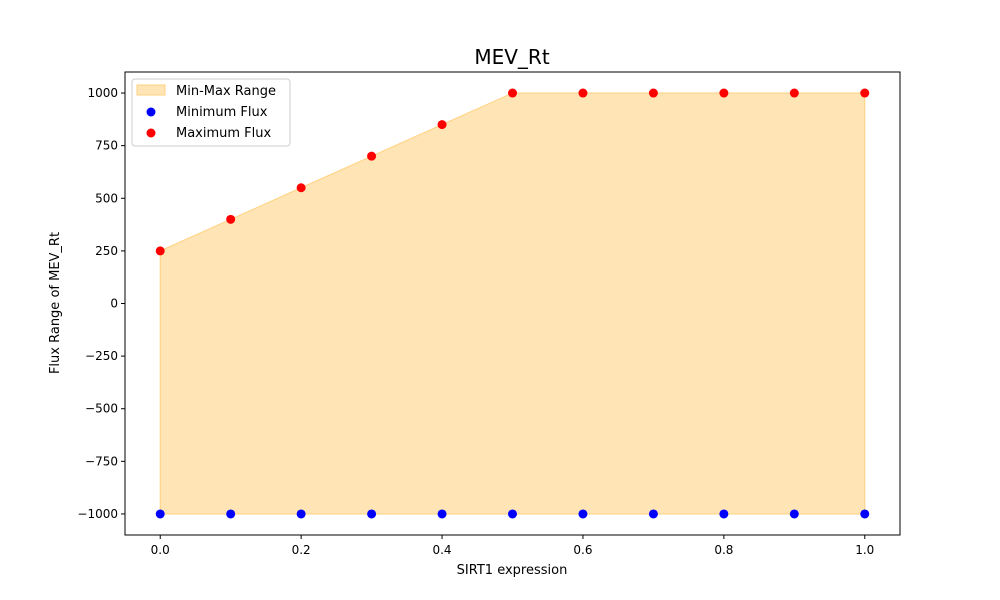 The image size is (1000, 600). Describe the element at coordinates (102, 93) in the screenshot. I see `y-tick-label: 1000` at that location.